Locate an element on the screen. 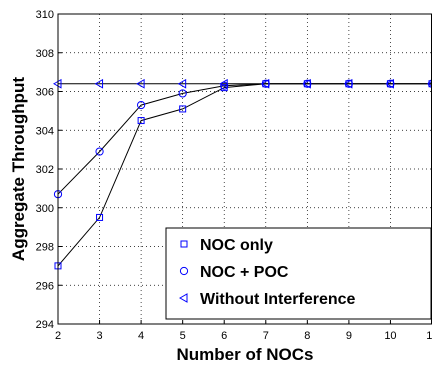 The width and height of the screenshot is (432, 367). x-tick-label: 11 is located at coordinates (429, 336).